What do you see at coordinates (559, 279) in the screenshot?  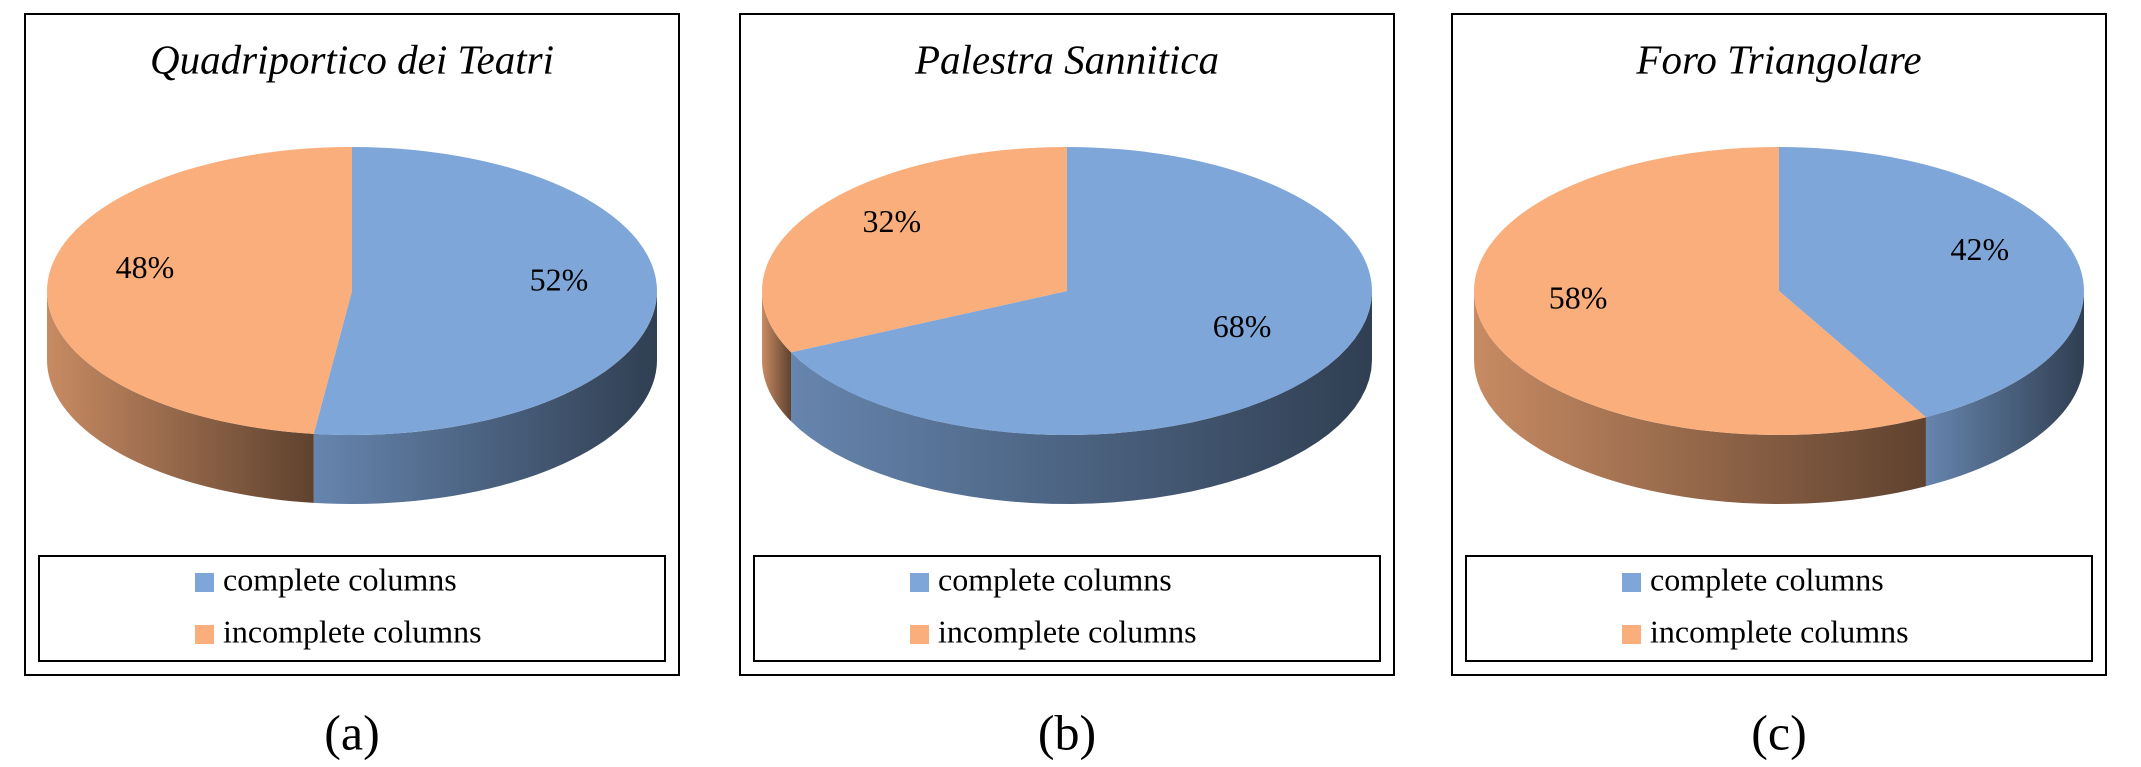 I see `data-label: 52%` at bounding box center [559, 279].